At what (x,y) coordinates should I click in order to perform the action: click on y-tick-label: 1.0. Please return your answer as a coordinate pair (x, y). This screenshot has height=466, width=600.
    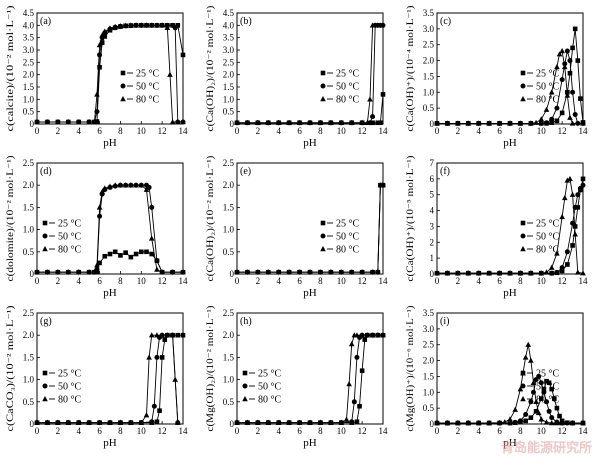
    Looking at the image, I should click on (229, 99).